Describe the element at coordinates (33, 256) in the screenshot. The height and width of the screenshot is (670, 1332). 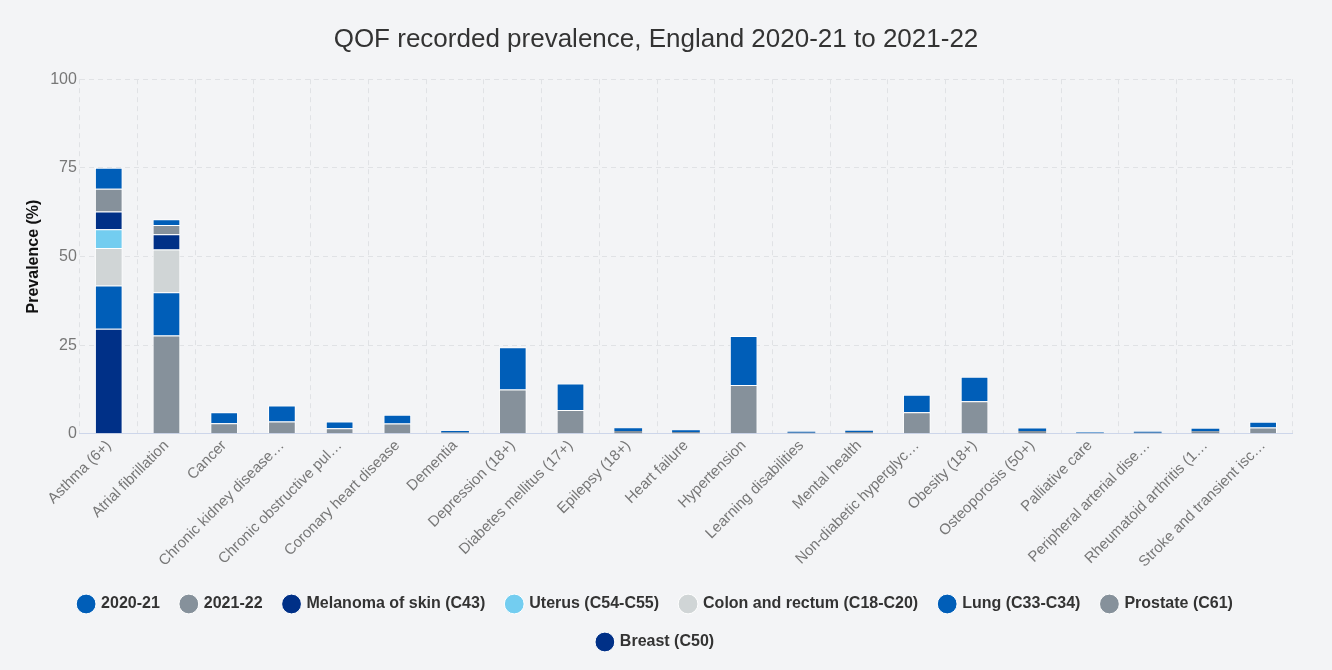
I see `y-axis-title: Prevalence (%)` at that location.